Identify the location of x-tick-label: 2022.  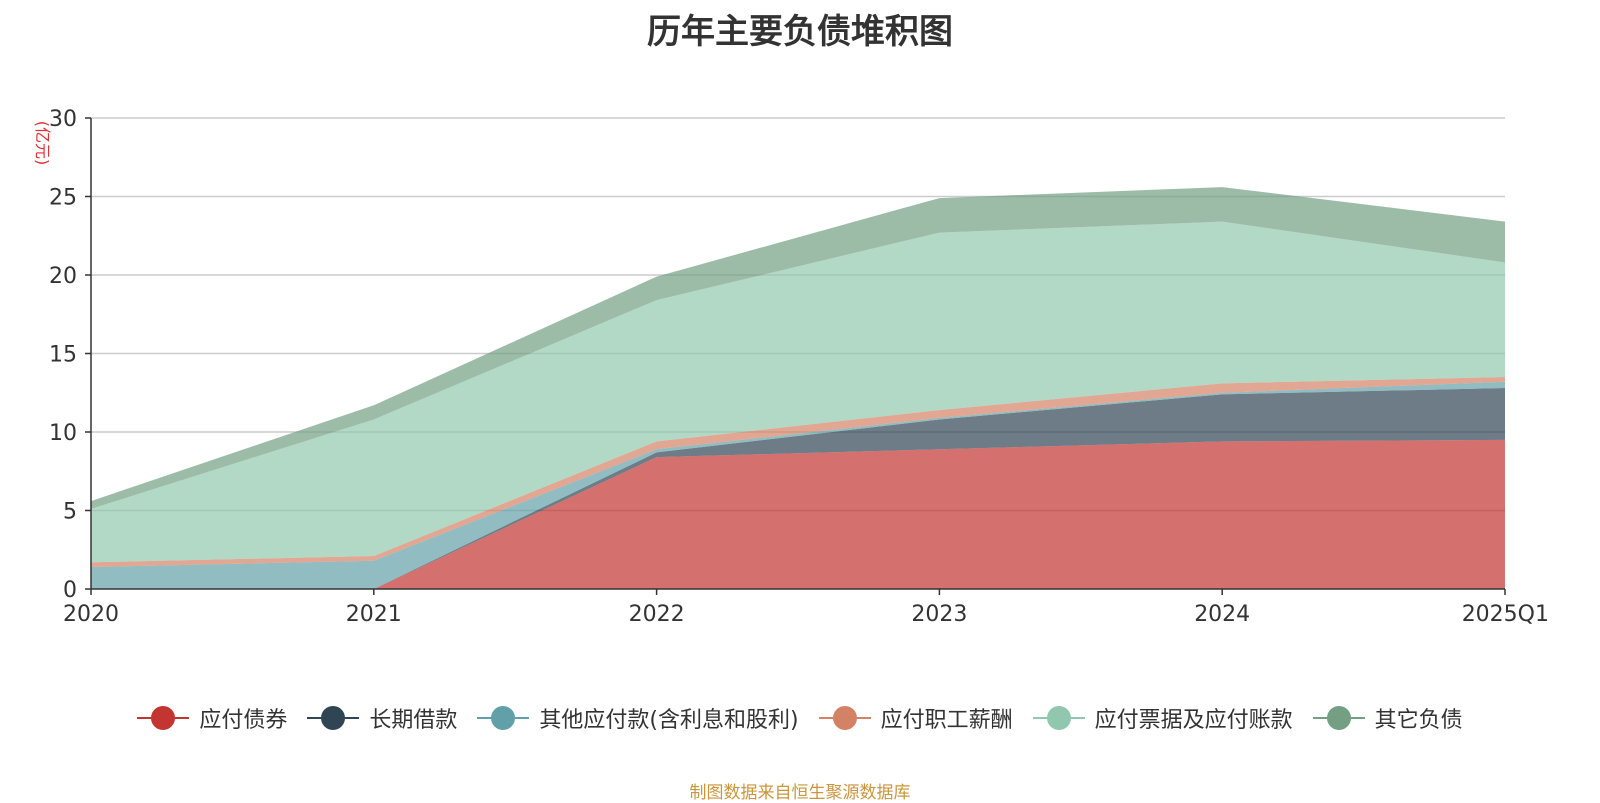
(657, 614).